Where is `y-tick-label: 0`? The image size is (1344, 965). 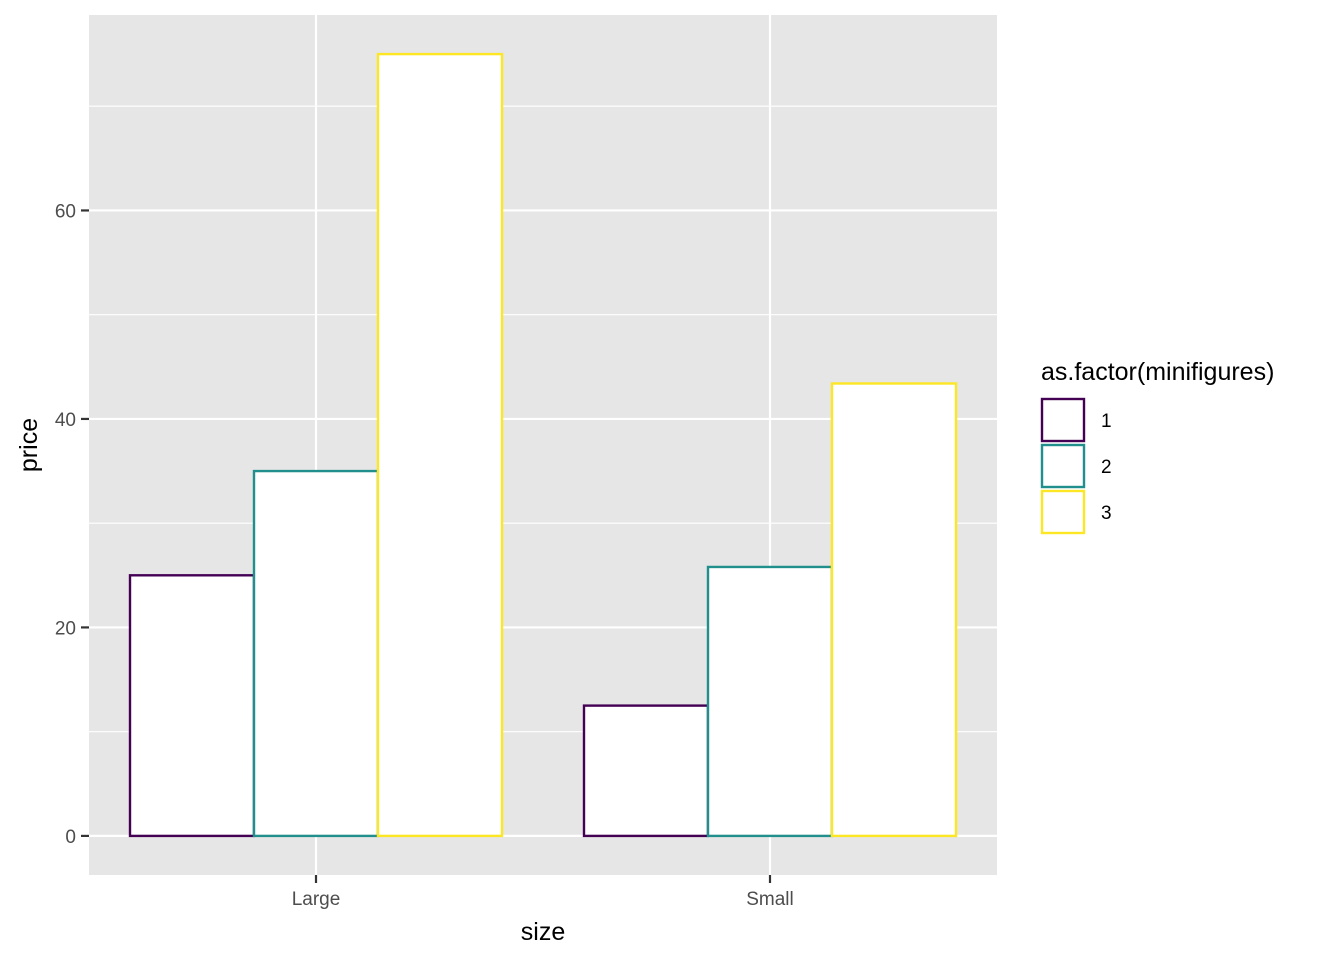
y-tick-label: 0 is located at coordinates (70, 837).